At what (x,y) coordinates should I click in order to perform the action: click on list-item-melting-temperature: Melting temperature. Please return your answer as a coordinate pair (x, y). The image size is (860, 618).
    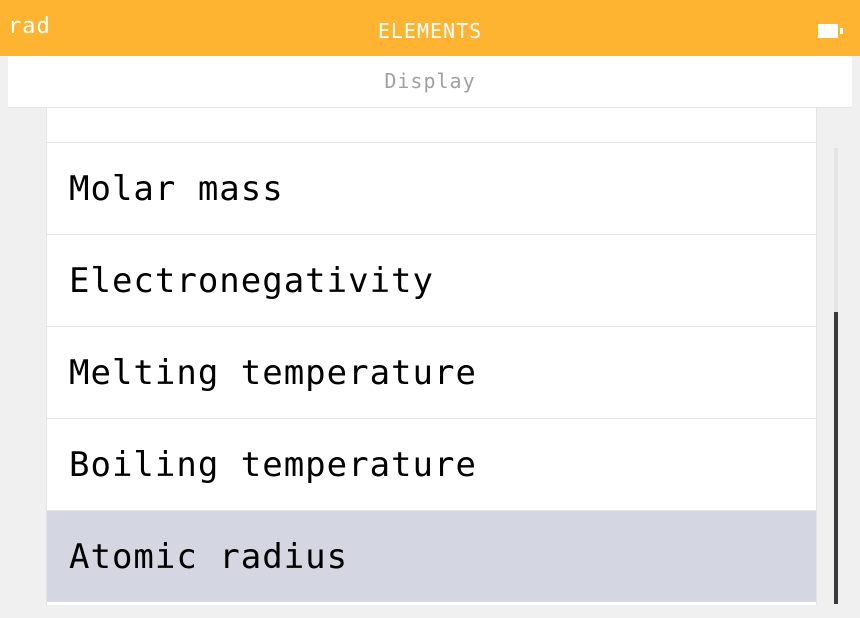
    Looking at the image, I should click on (431, 372).